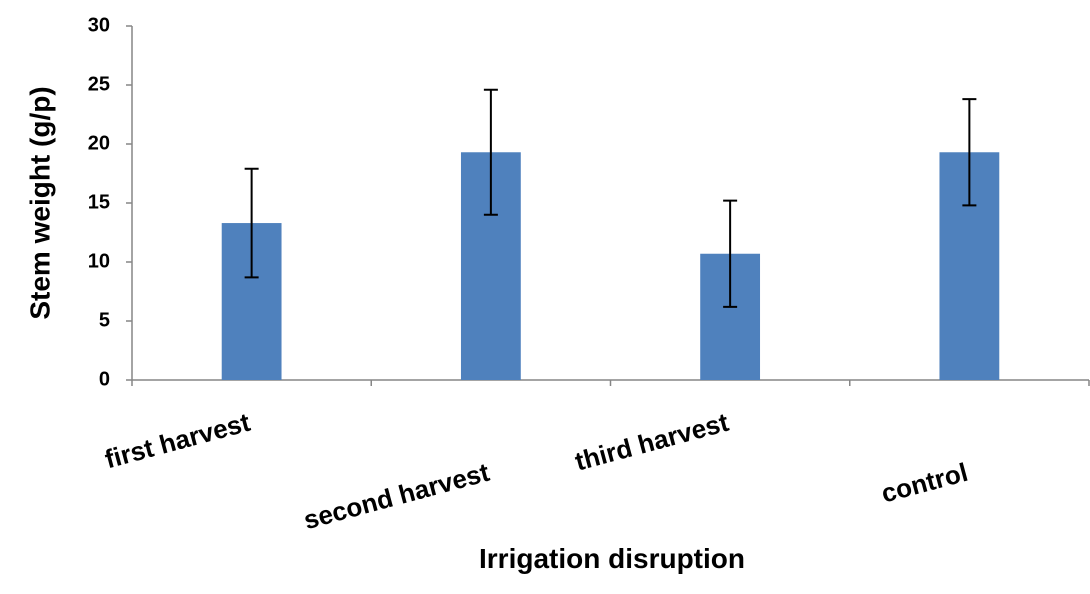 The image size is (1090, 594). What do you see at coordinates (99, 202) in the screenshot?
I see `y-tick-label: 15` at bounding box center [99, 202].